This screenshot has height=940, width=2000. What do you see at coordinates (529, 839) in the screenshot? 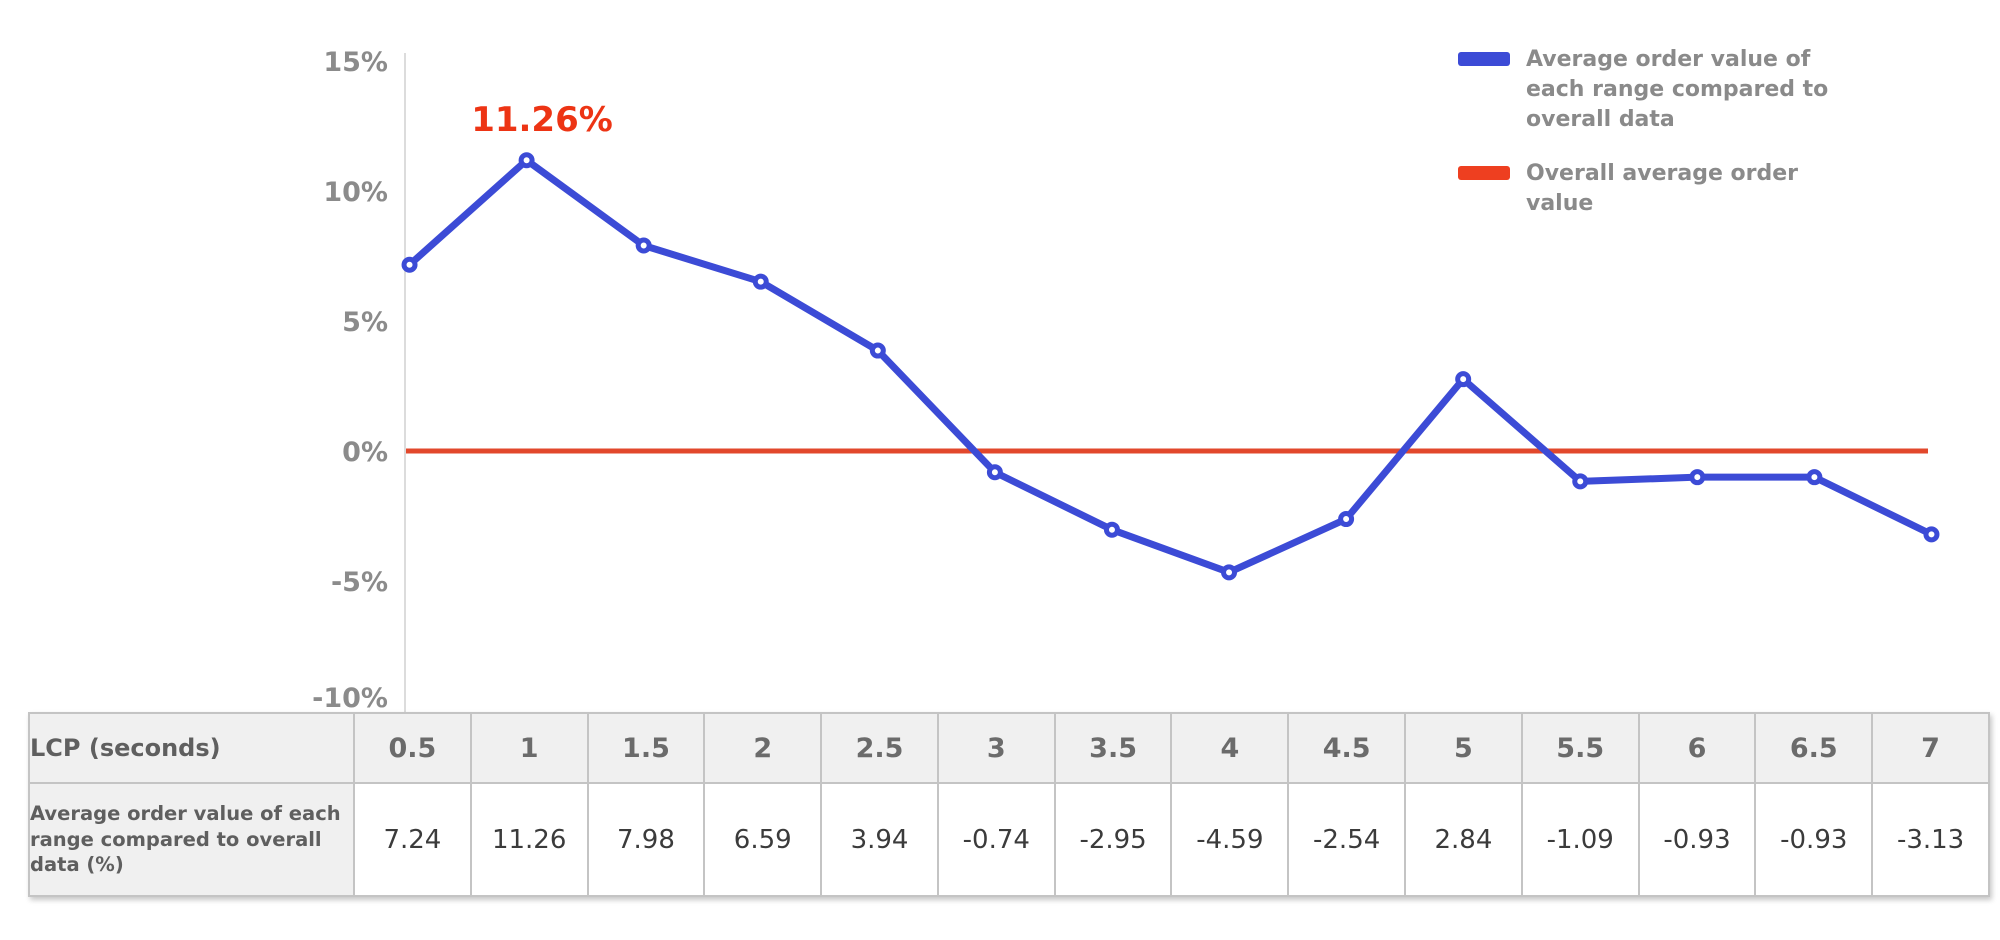
I see `table-value-cell: 11.26` at bounding box center [529, 839].